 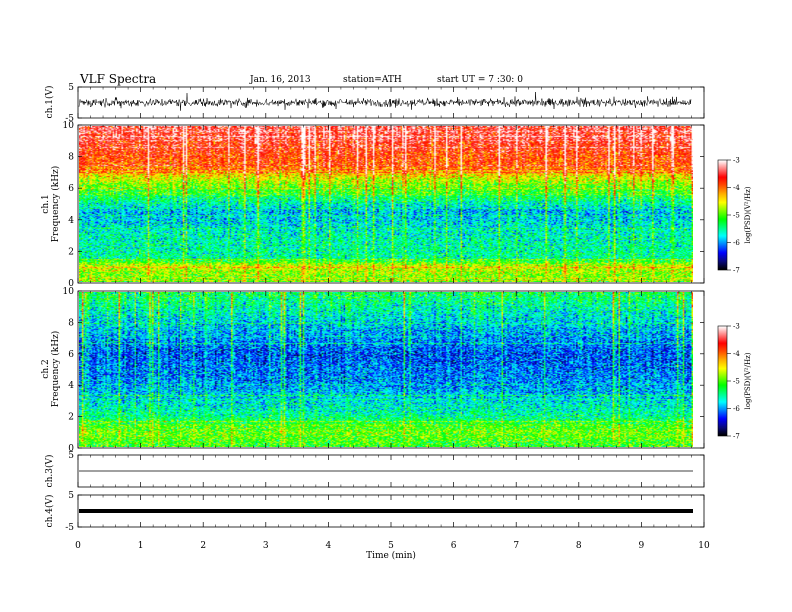 I want to click on ch2-colorbar-frame, so click(x=722, y=381).